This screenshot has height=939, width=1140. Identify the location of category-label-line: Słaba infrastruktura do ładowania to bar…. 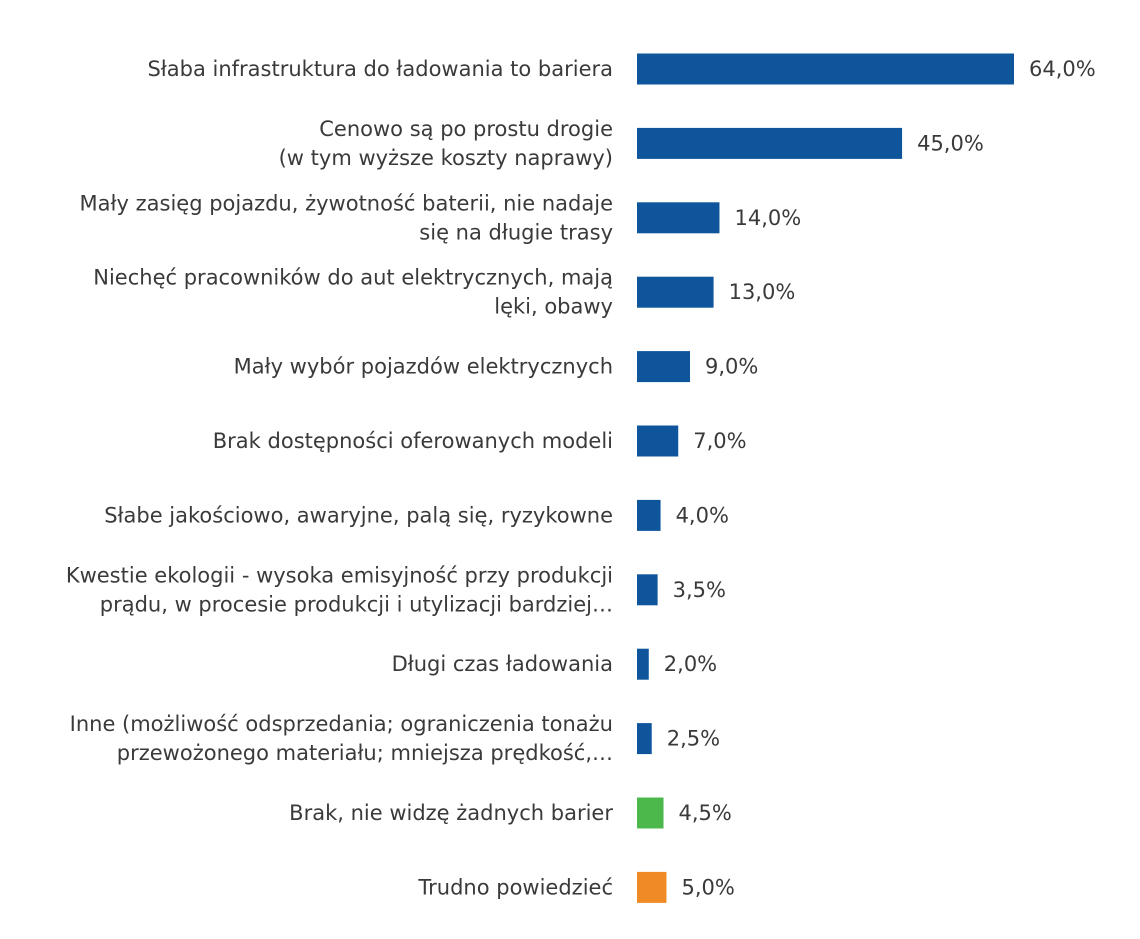
(380, 69).